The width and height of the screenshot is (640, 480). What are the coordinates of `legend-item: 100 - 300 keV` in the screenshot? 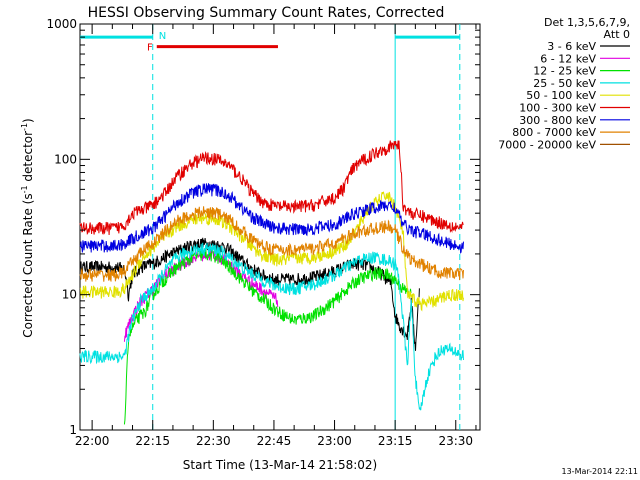 It's located at (574, 108).